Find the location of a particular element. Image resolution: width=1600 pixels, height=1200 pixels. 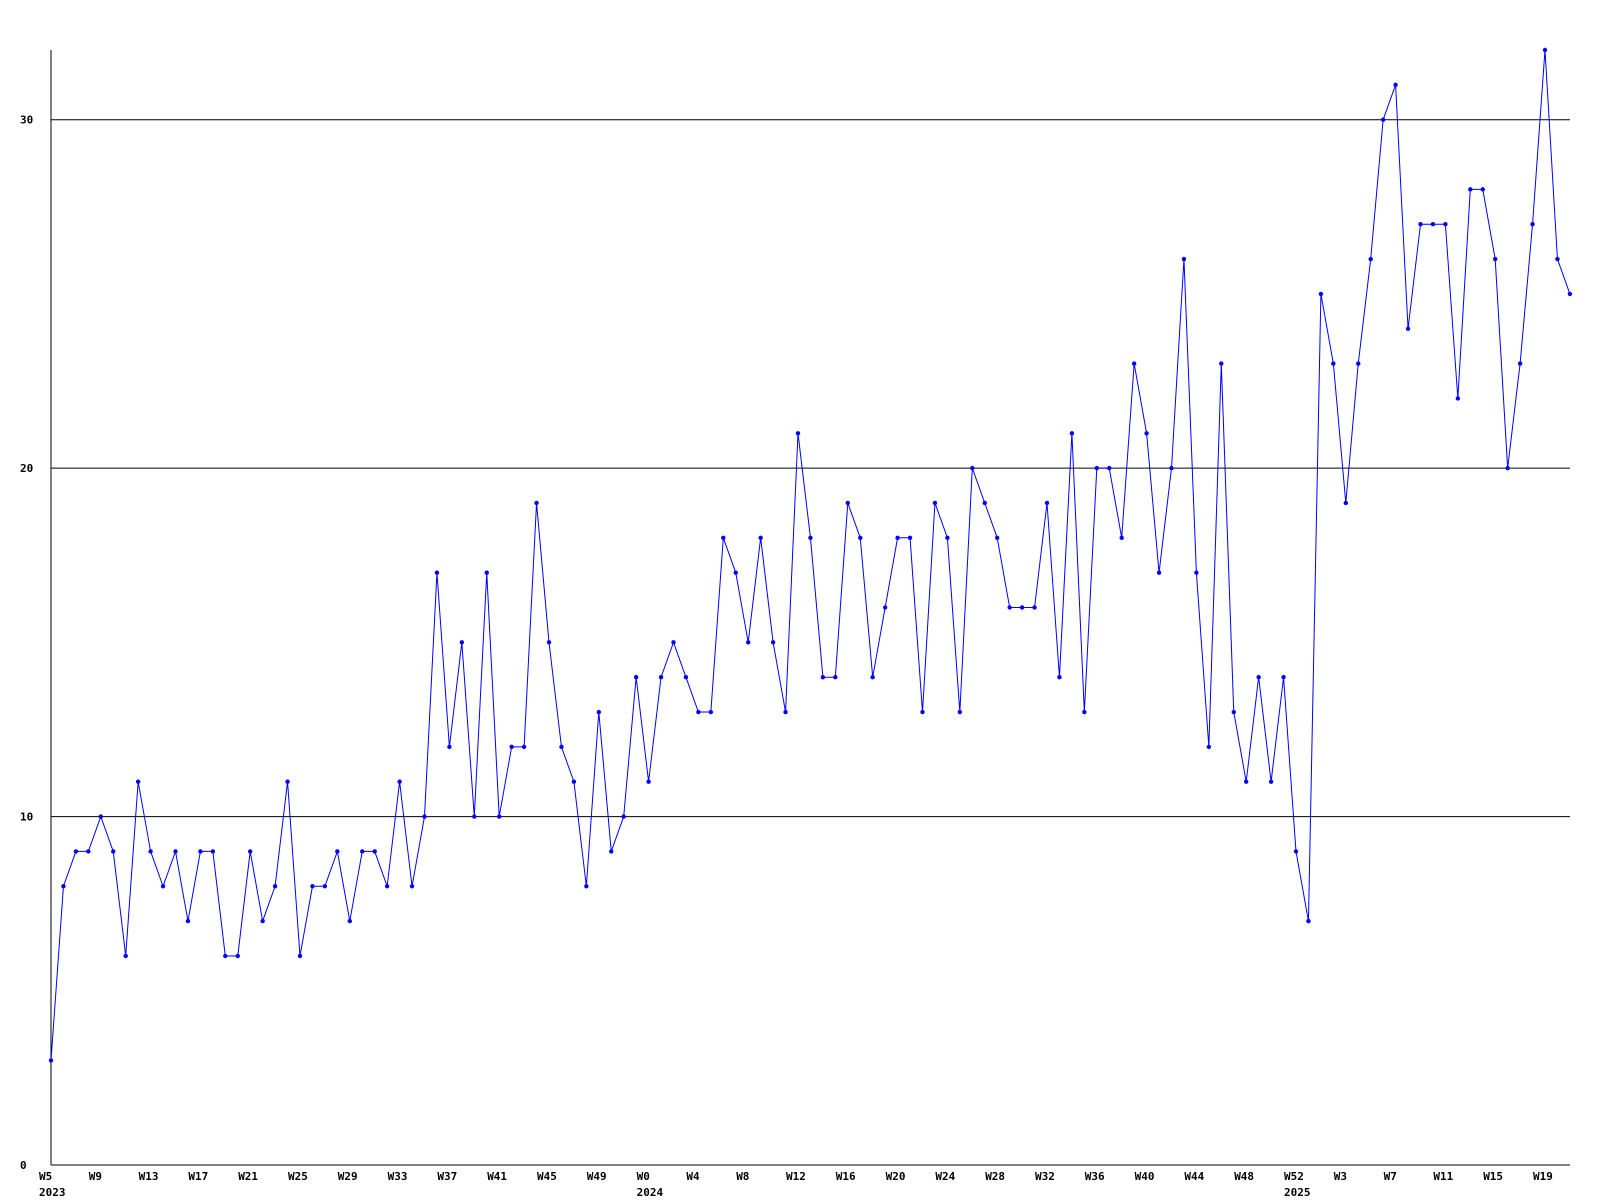

year-label: 2025 is located at coordinates (1297, 1192).